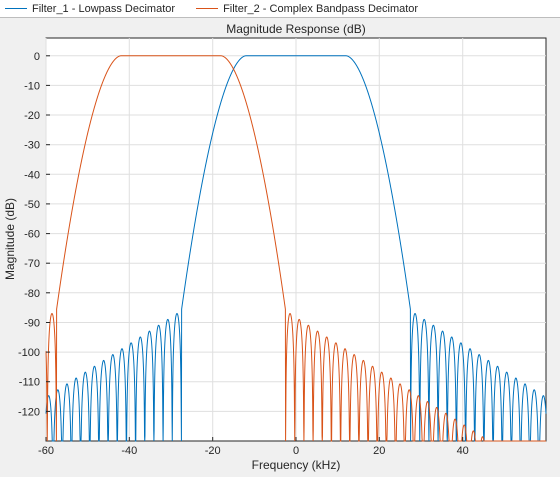 The image size is (560, 477). I want to click on x-axis-label: Frequency (kHz), so click(296, 465).